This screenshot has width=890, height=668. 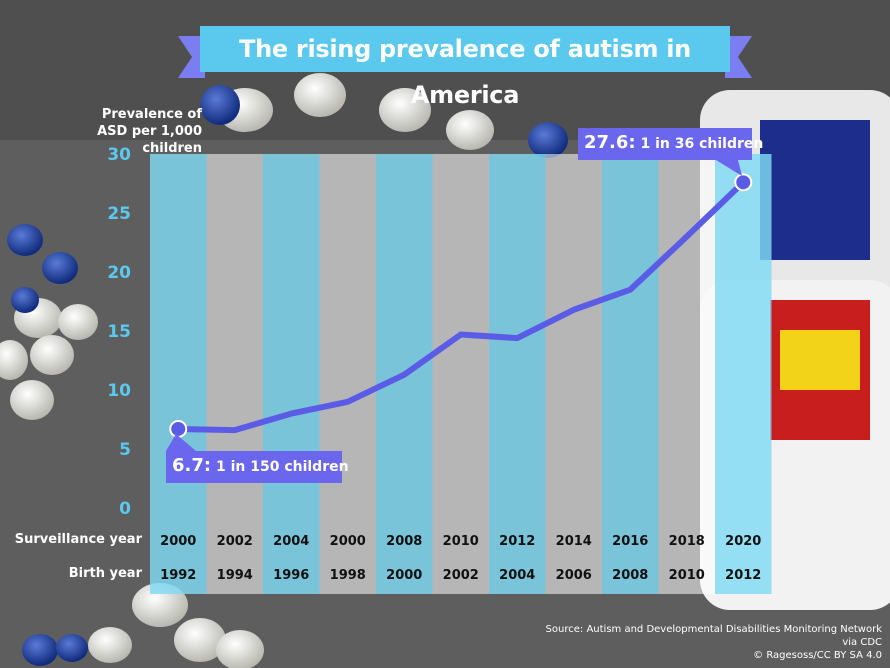 I want to click on birth-year-tick: 1996, so click(x=291, y=575).